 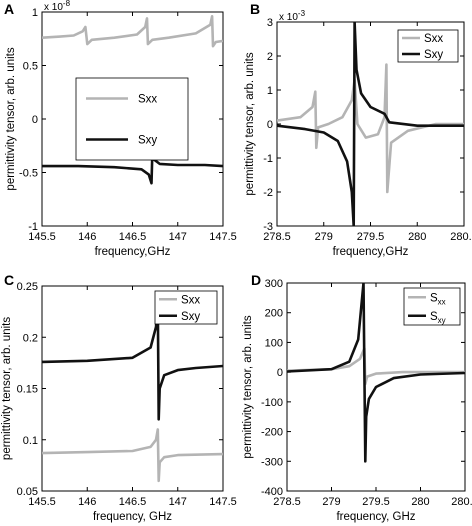 I want to click on panel-label: B, so click(x=255, y=9).